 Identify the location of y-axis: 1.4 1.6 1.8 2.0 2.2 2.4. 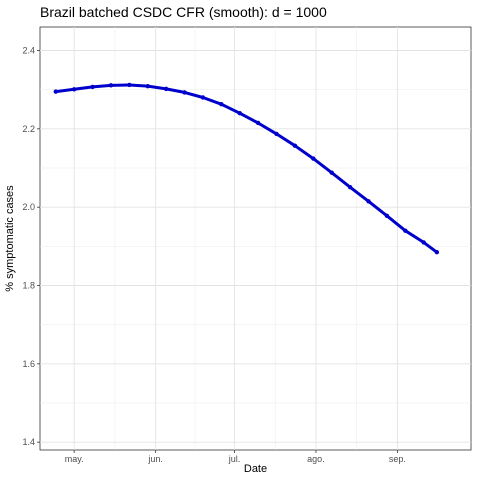
(31, 246).